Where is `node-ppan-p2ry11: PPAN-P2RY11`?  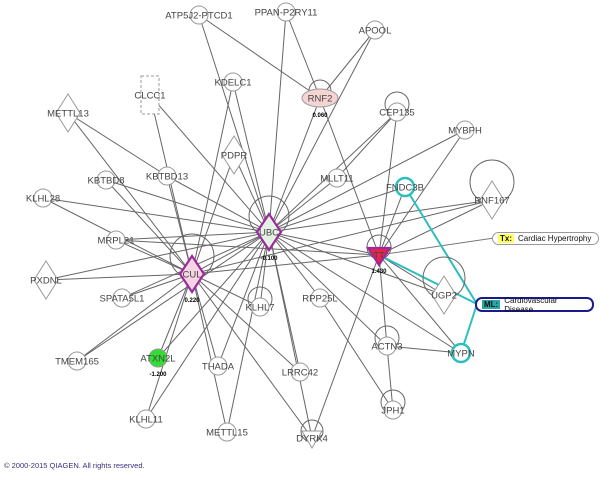 node-ppan-p2ry11: PPAN-P2RY11 is located at coordinates (286, 12).